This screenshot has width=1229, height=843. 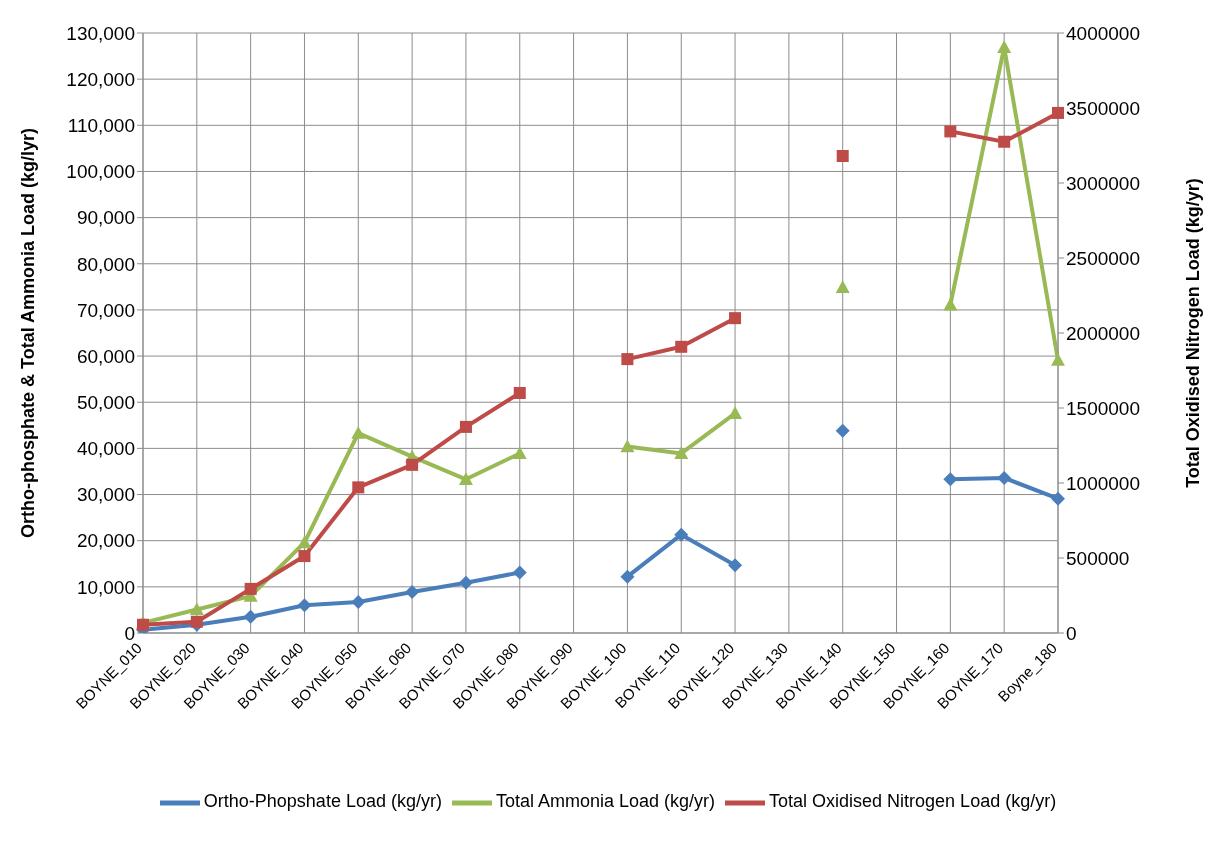 I want to click on y-tick-label: 60,000, so click(x=105, y=356).